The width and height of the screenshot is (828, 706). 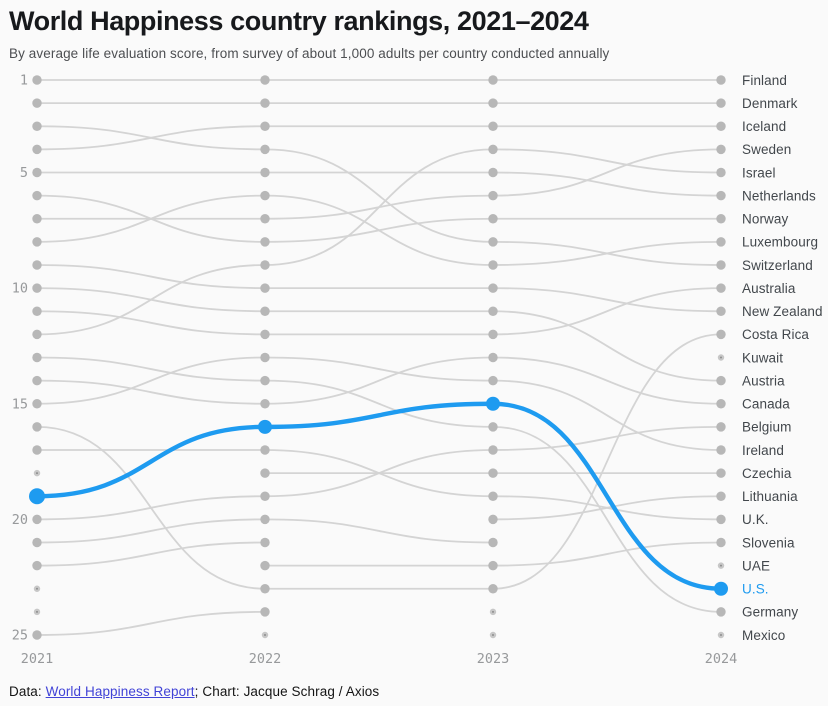 What do you see at coordinates (265, 659) in the screenshot?
I see `year-axis-label-2022: 2022` at bounding box center [265, 659].